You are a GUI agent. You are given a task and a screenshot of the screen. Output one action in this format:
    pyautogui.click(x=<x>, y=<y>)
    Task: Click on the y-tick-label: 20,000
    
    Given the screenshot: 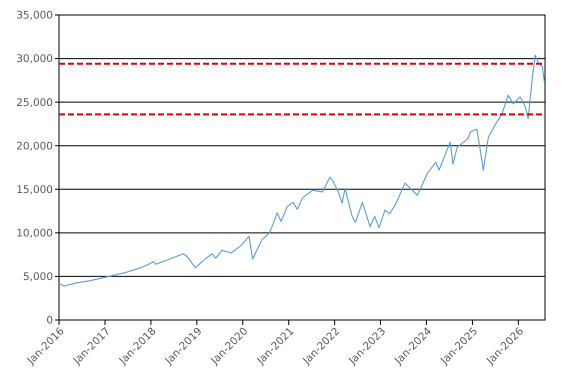 What is the action you would take?
    pyautogui.click(x=34, y=146)
    